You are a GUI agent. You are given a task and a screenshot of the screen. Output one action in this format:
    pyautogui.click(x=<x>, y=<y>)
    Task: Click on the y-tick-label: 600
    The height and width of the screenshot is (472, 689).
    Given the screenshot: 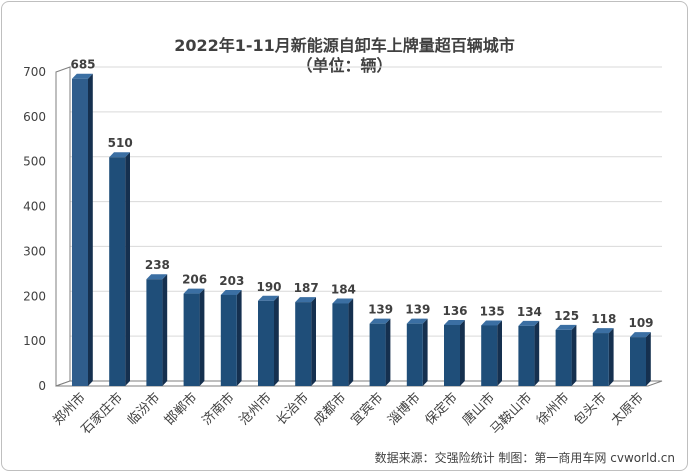 What is the action you would take?
    pyautogui.click(x=34, y=117)
    